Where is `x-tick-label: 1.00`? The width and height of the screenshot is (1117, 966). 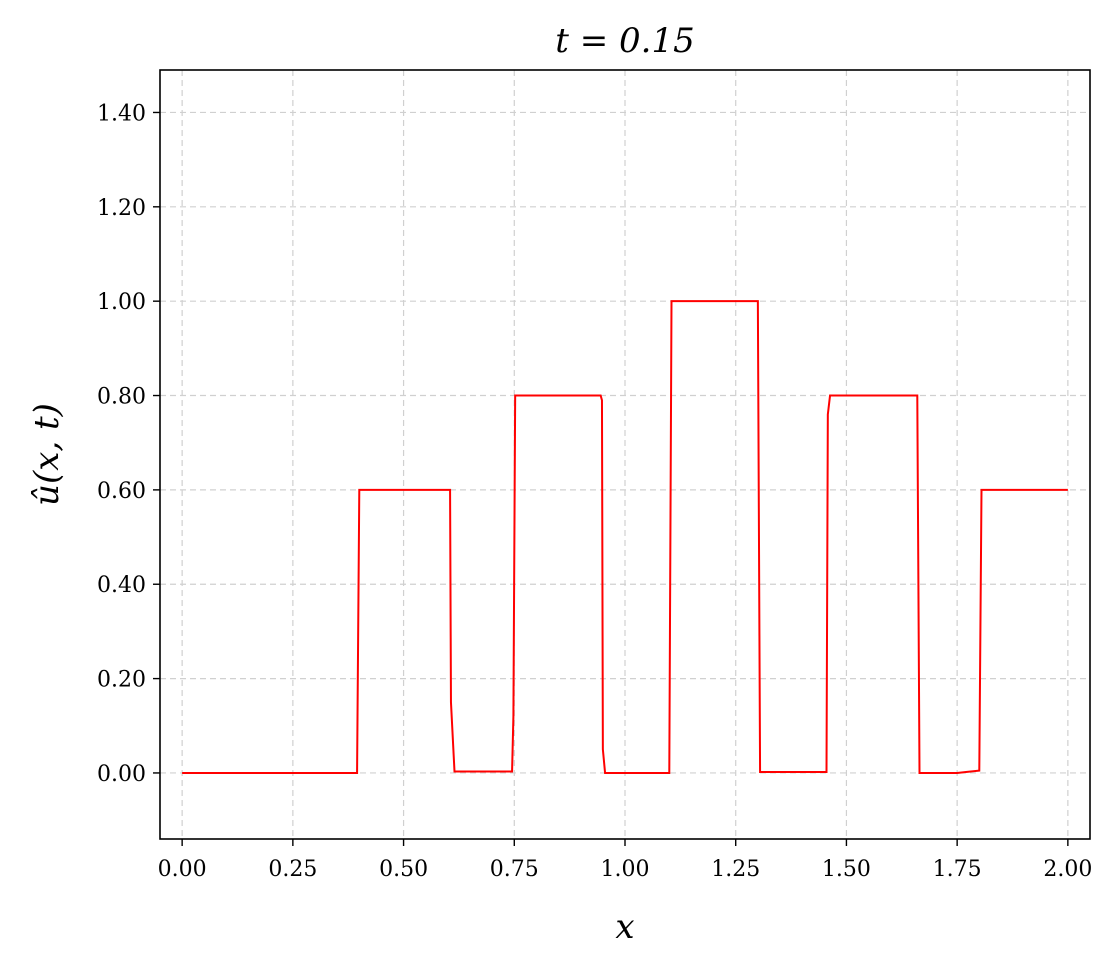 x-tick-label: 1.00 is located at coordinates (625, 869).